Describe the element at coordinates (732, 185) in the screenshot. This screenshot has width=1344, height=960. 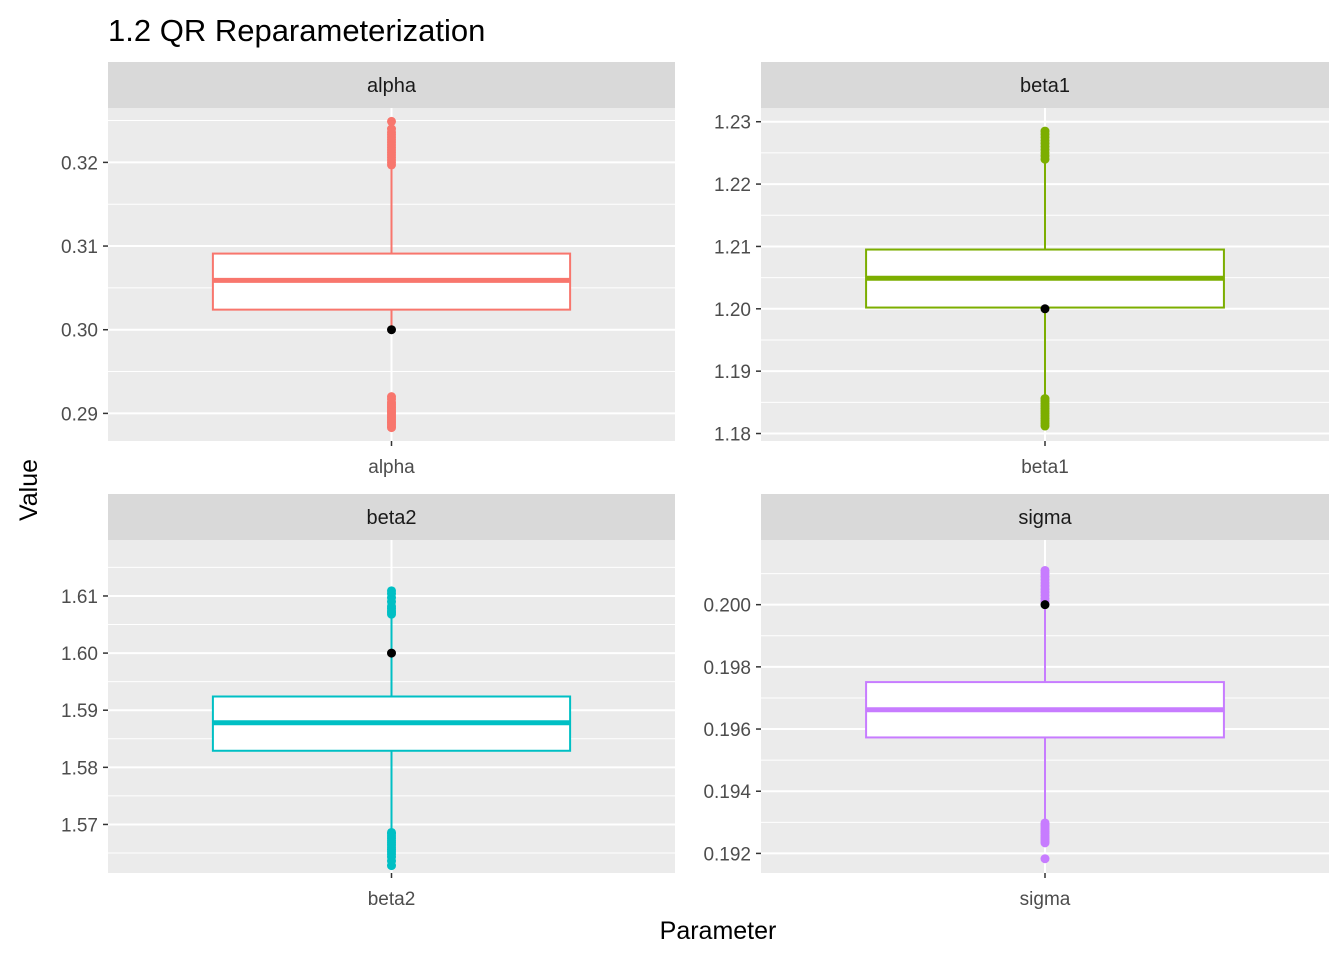
I see `y-tick-label: 1.22` at that location.